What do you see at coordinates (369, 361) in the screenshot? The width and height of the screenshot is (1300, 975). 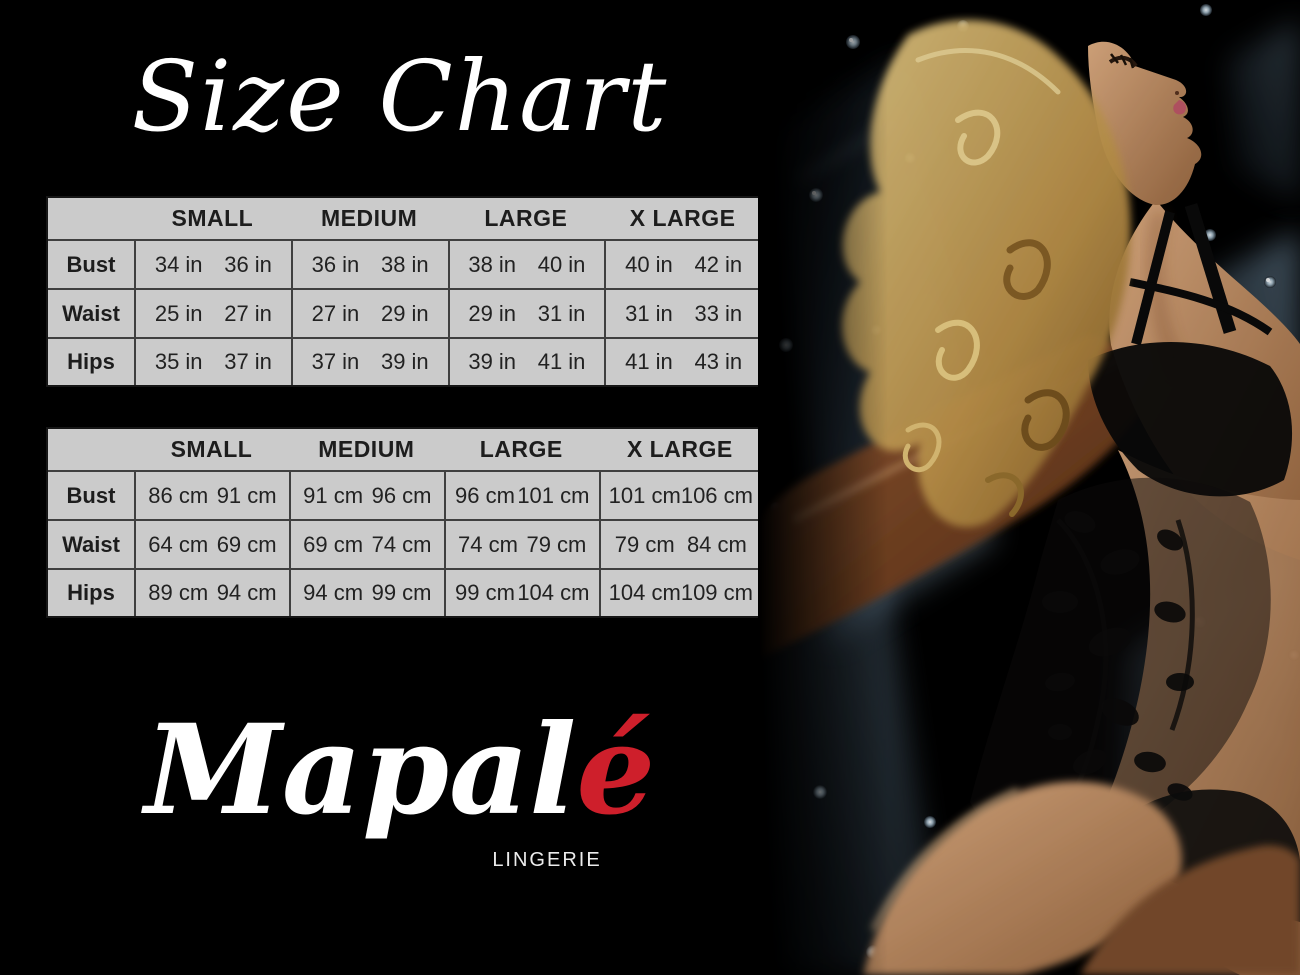 I see `measurement-cell: 37 in 39 in` at bounding box center [369, 361].